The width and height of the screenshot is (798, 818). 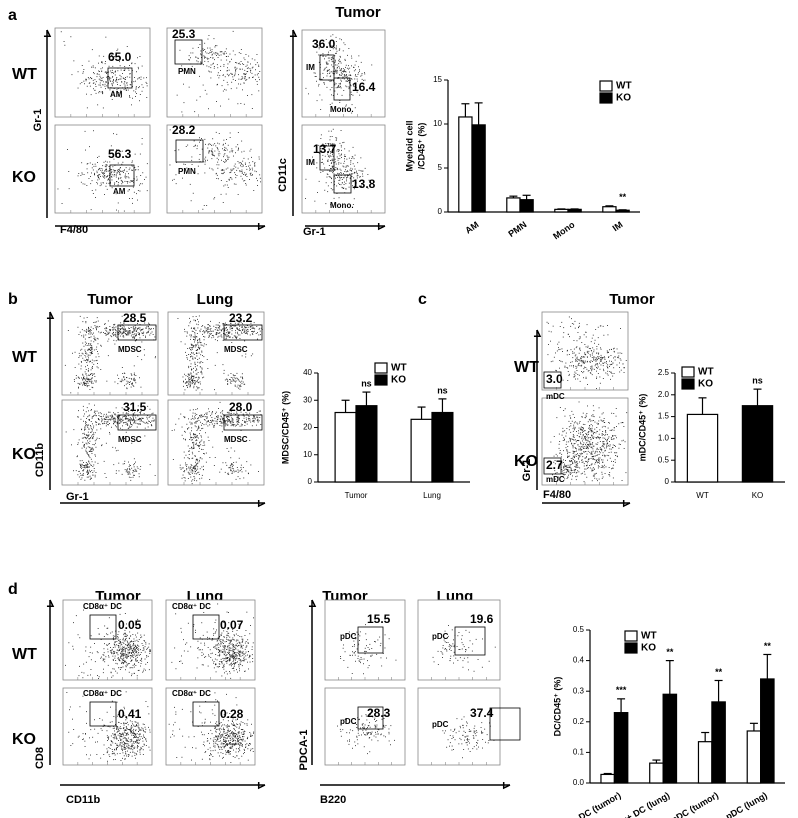 I want to click on axis-label: CD11b, so click(x=40, y=460).